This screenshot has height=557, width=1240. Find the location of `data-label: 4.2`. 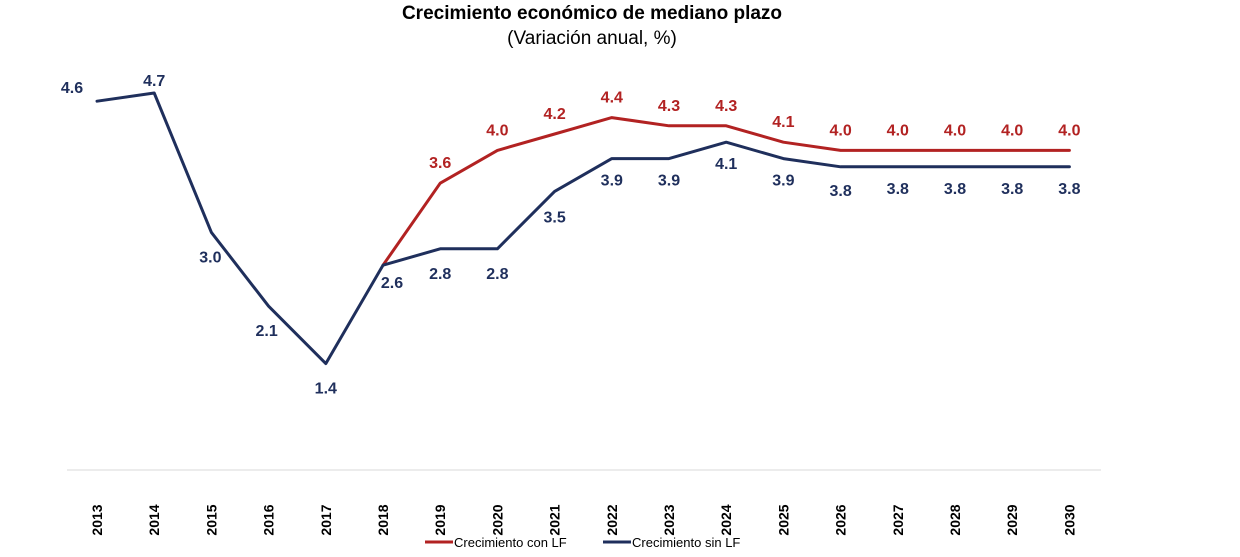

data-label: 4.2 is located at coordinates (554, 114).